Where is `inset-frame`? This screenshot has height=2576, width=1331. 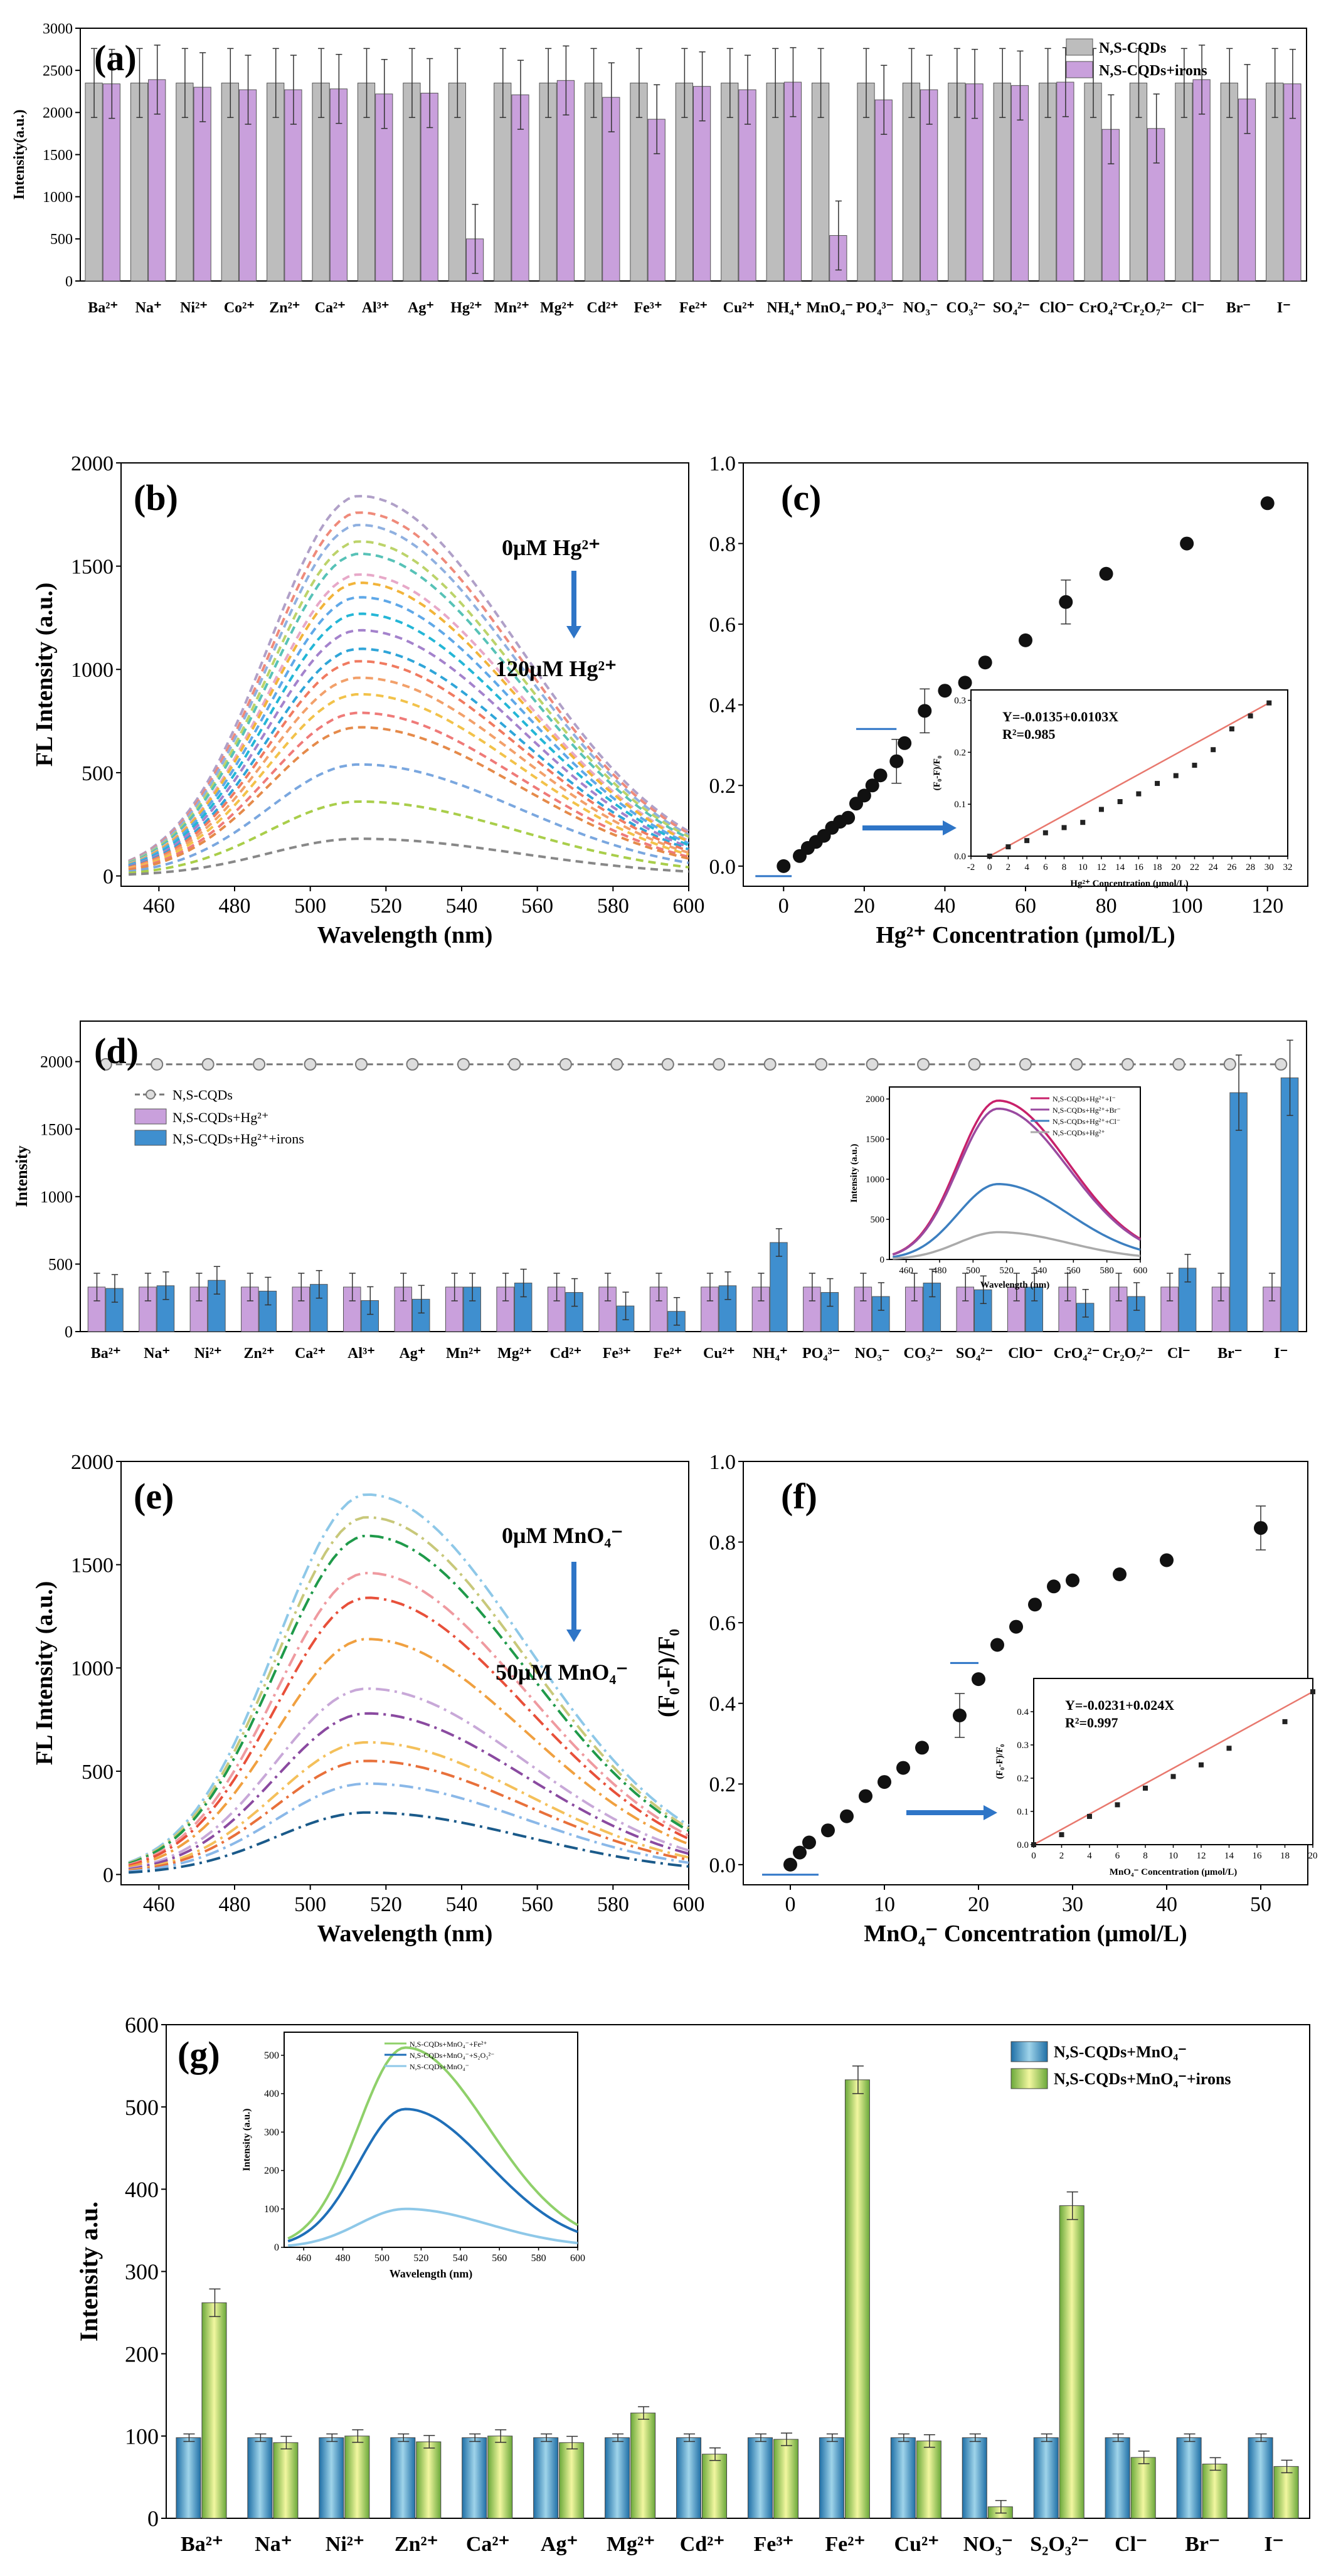 inset-frame is located at coordinates (1129, 773).